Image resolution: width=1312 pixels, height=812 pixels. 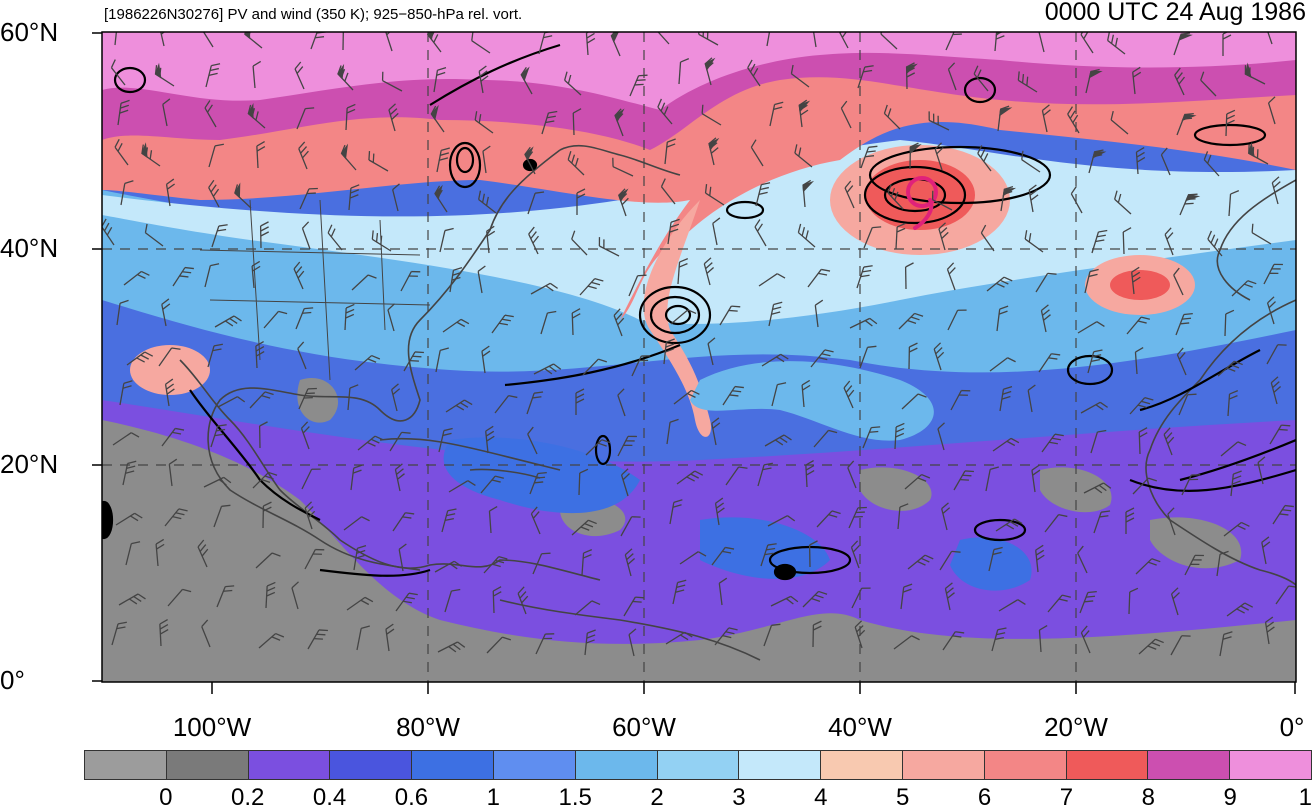 I want to click on colorbar-label: 4, so click(x=820, y=798).